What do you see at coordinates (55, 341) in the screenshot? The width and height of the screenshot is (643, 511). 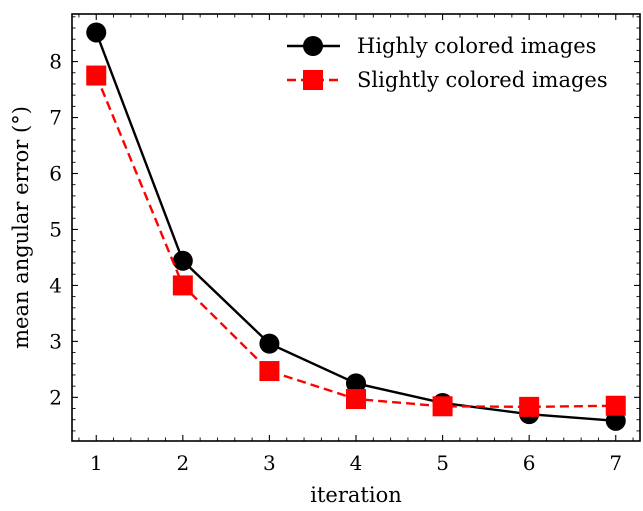 I see `y-tick-label: 3` at bounding box center [55, 341].